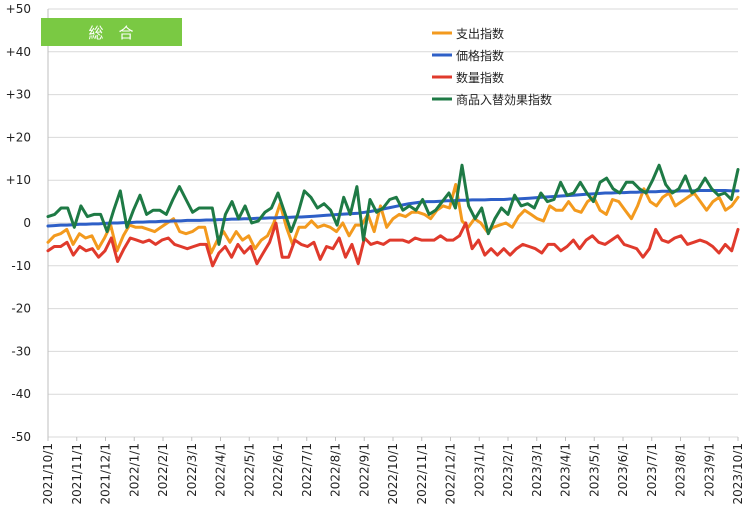 The height and width of the screenshot is (510, 742). Describe the element at coordinates (192, 470) in the screenshot. I see `x-tick-label: 2022/3/1` at that location.